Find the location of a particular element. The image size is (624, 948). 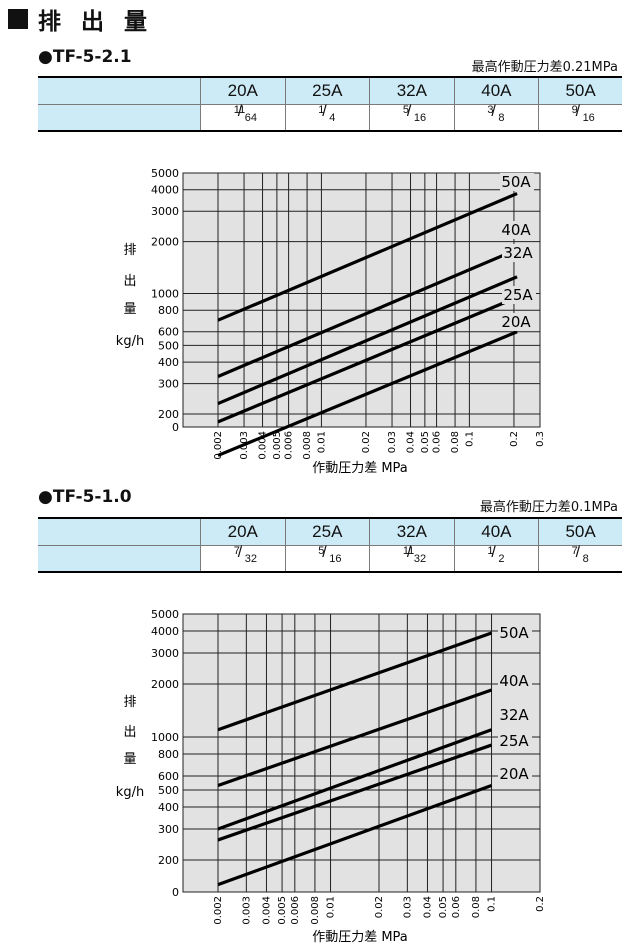

orifice-cell: 7/8 is located at coordinates (580, 558).